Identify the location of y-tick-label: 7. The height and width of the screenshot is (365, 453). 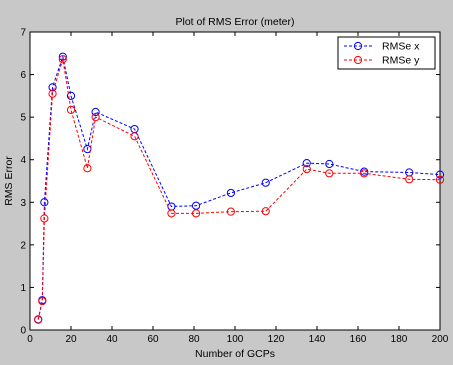
(23, 33).